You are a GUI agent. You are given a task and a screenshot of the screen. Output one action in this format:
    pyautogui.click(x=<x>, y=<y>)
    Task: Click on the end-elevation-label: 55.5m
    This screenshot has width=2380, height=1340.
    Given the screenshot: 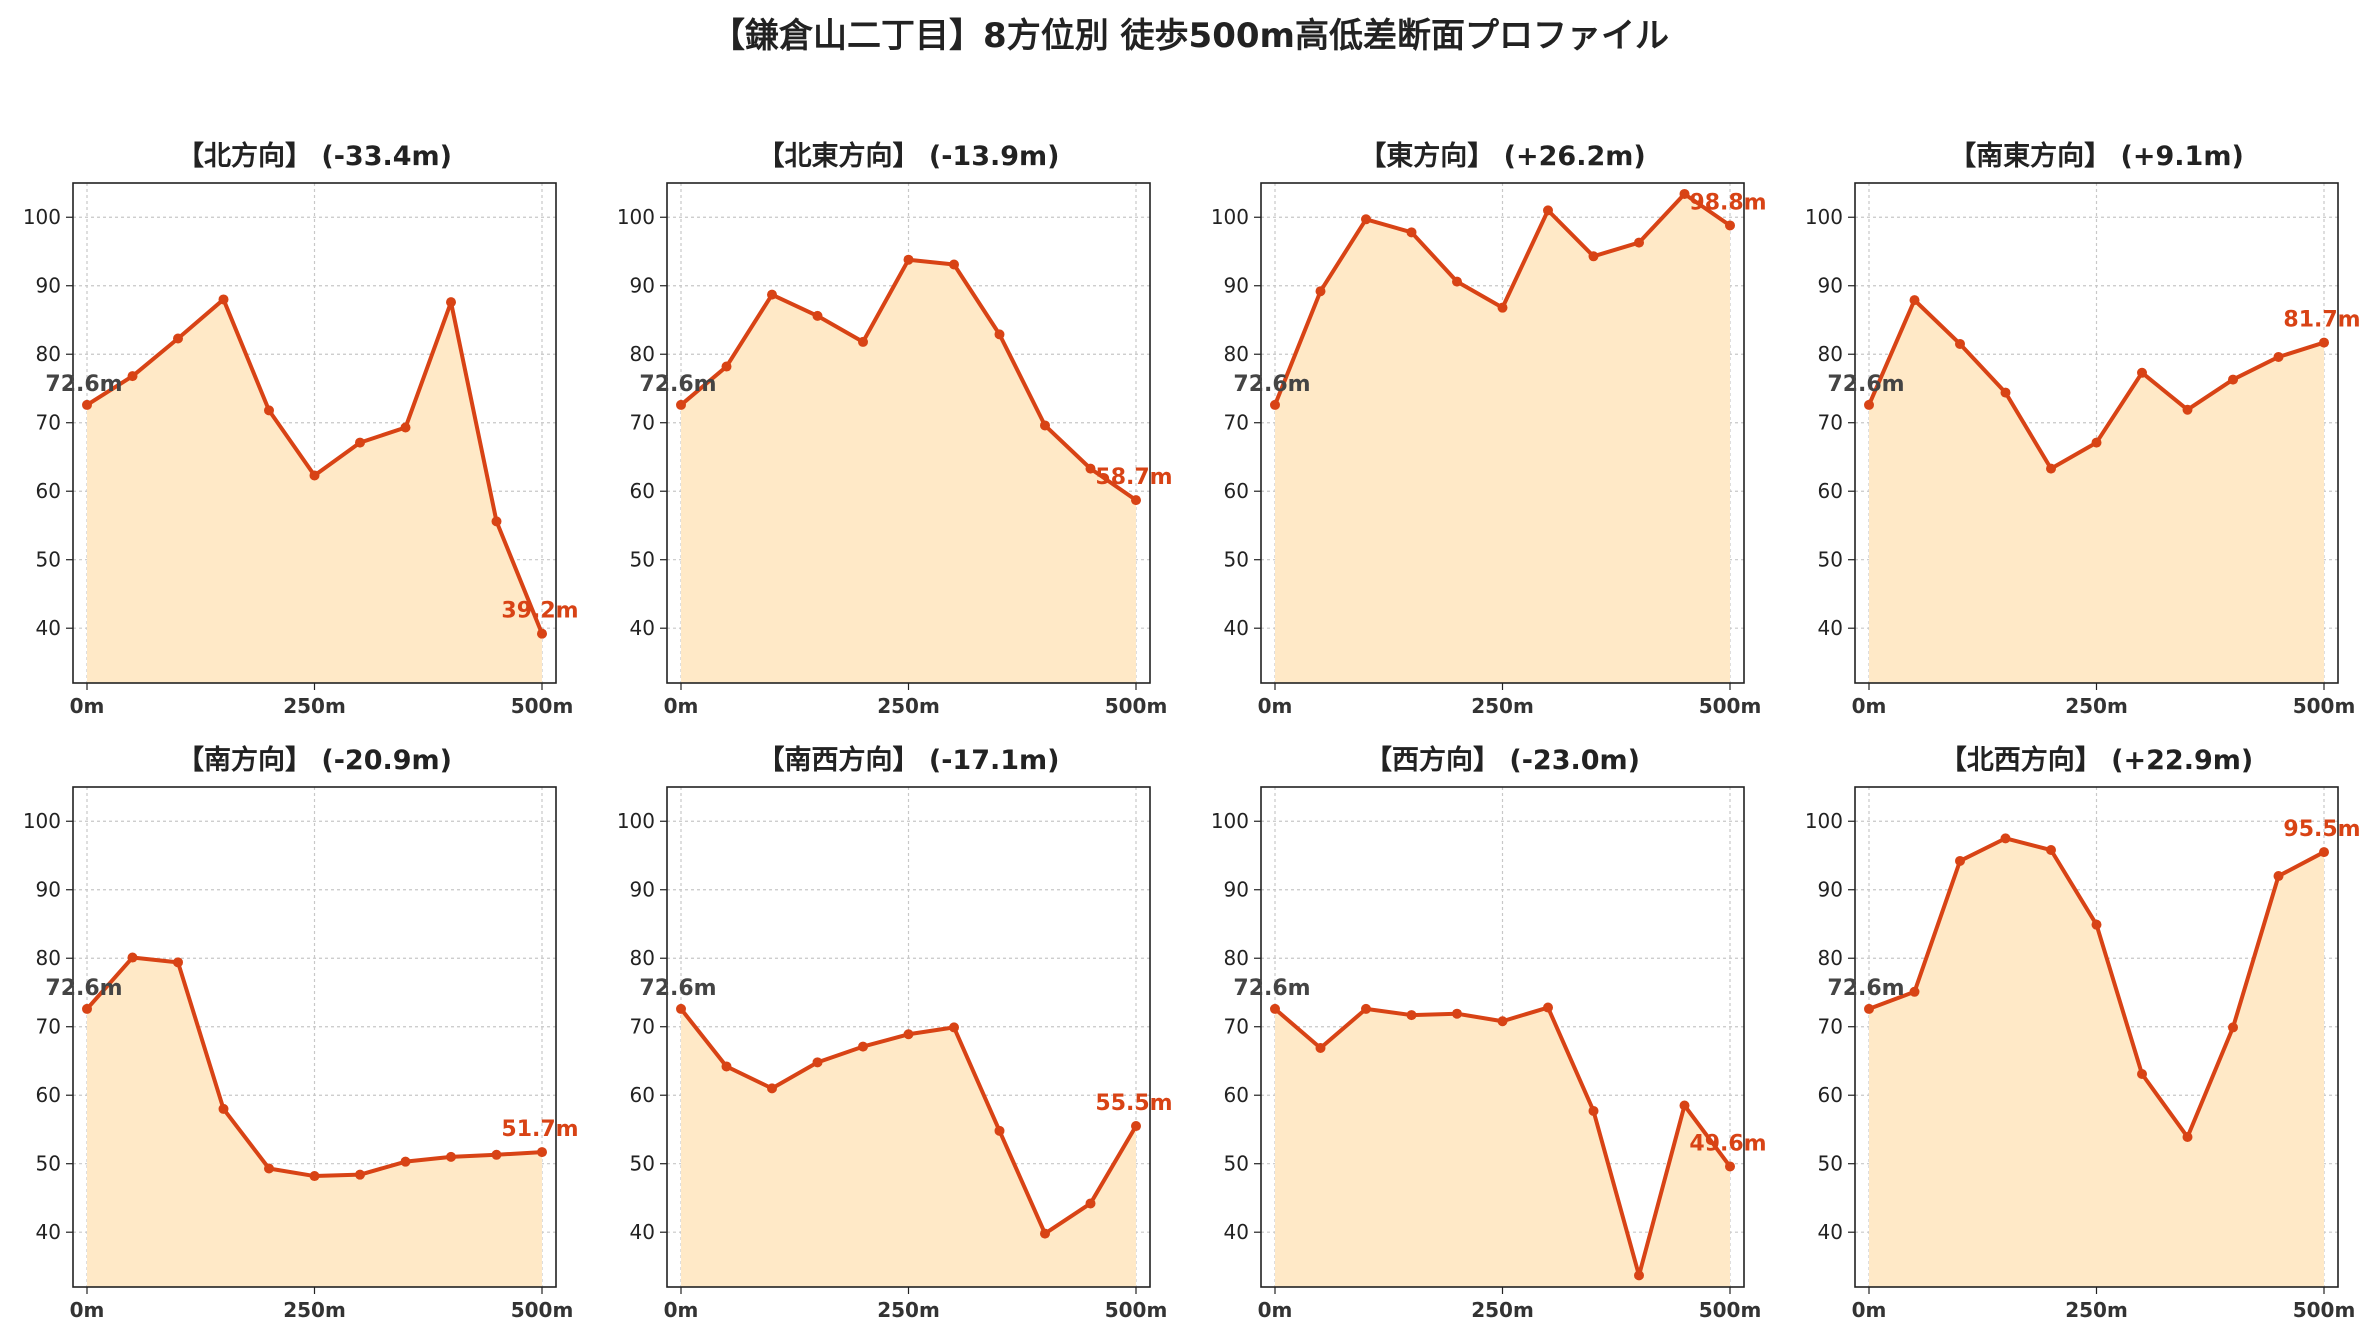 What is the action you would take?
    pyautogui.click(x=1133, y=1103)
    